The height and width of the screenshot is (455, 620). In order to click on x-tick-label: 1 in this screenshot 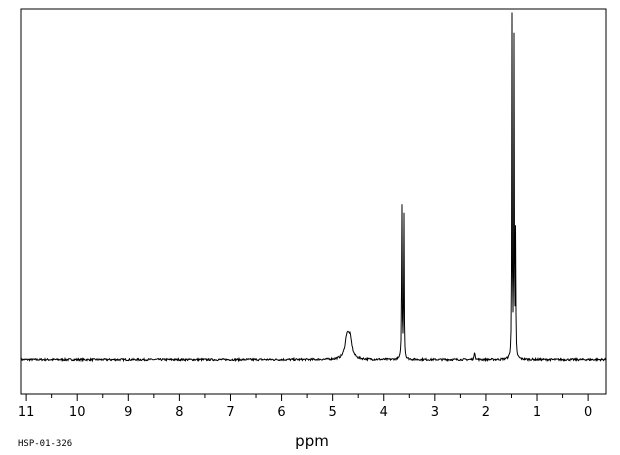, I will do `click(537, 412)`.